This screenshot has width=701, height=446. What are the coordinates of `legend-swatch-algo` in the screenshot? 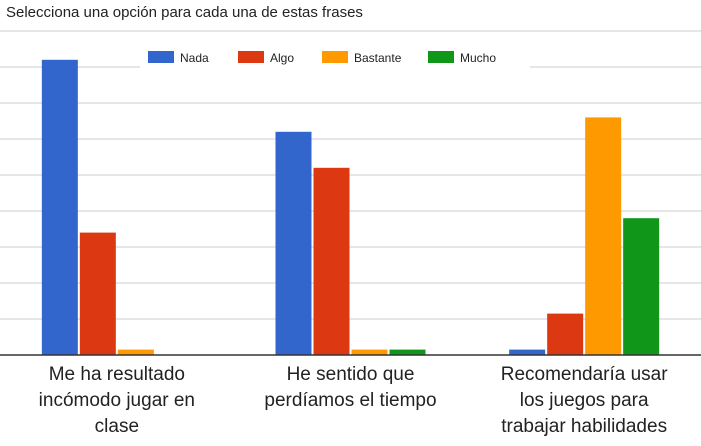 It's located at (251, 57).